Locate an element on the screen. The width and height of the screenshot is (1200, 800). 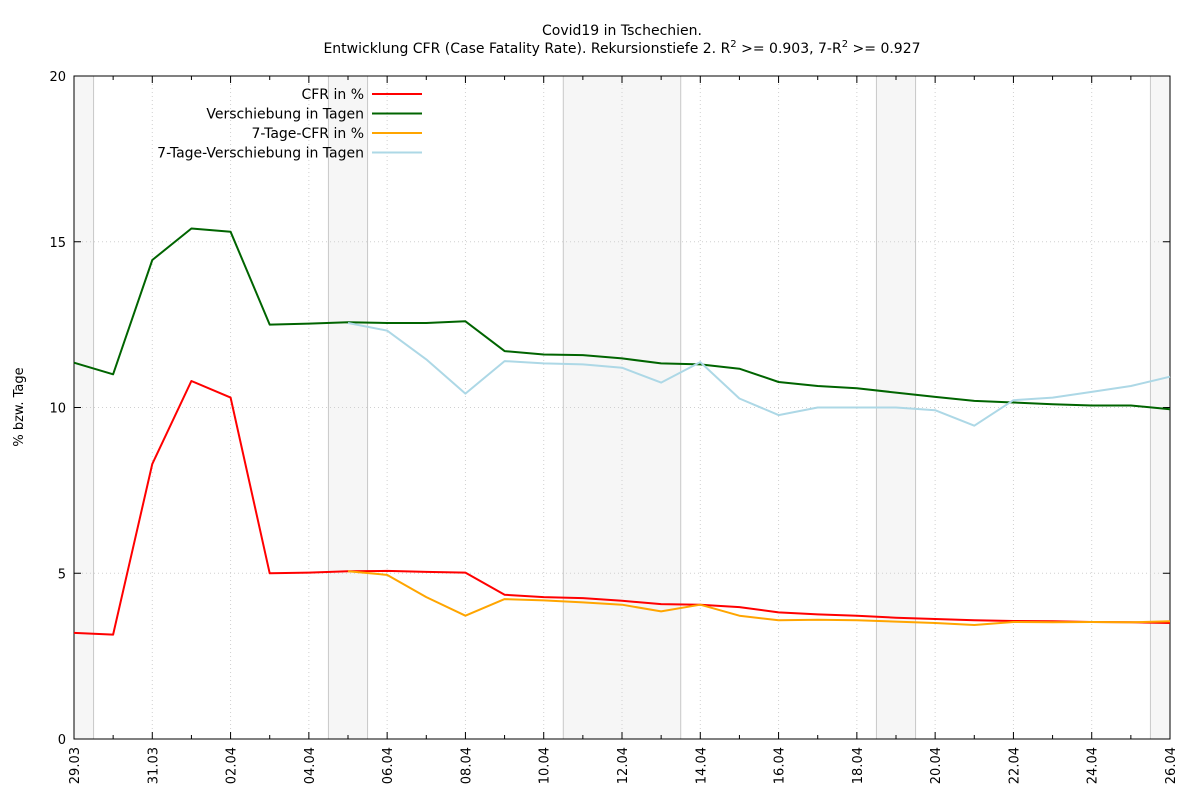
x-tick-label: 08.04 is located at coordinates (466, 765).